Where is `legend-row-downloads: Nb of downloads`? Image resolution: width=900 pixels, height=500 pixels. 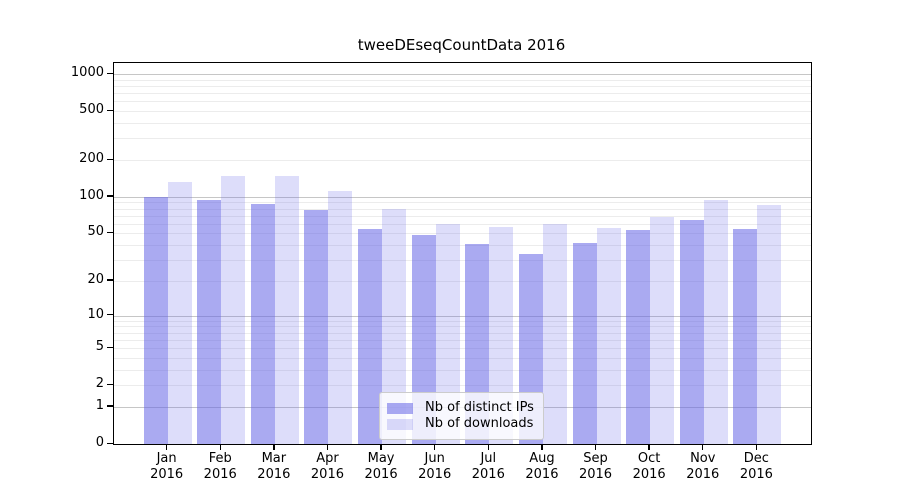 legend-row-downloads: Nb of downloads is located at coordinates (460, 424).